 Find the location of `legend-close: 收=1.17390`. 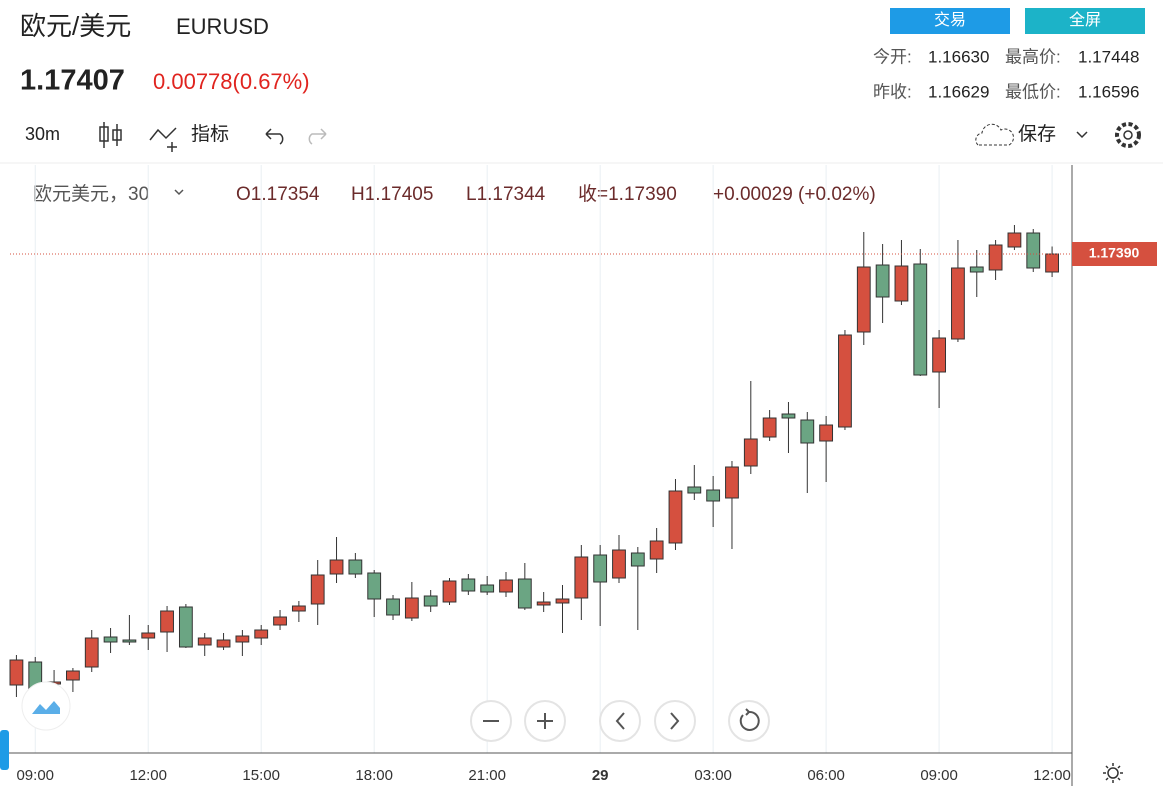

legend-close: 收=1.17390 is located at coordinates (627, 194).